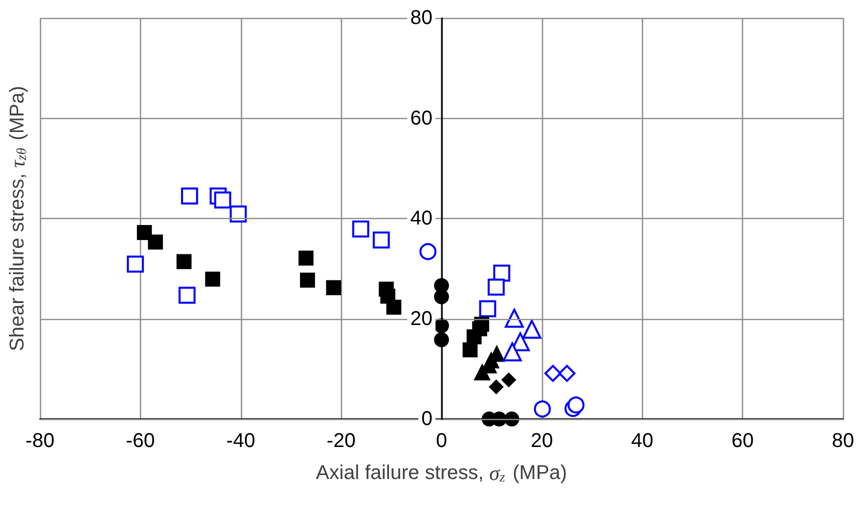 The height and width of the screenshot is (515, 859). I want to click on x-tick-label: 60, so click(743, 441).